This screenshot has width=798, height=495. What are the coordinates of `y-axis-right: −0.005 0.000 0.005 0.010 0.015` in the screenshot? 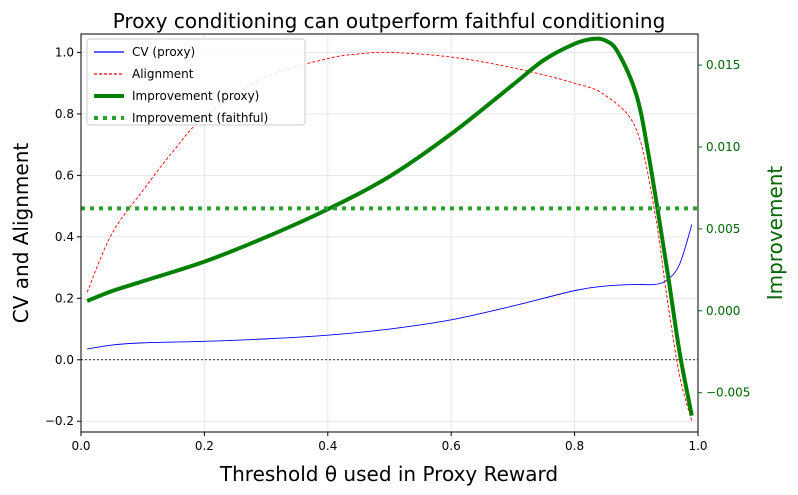 It's located at (724, 229).